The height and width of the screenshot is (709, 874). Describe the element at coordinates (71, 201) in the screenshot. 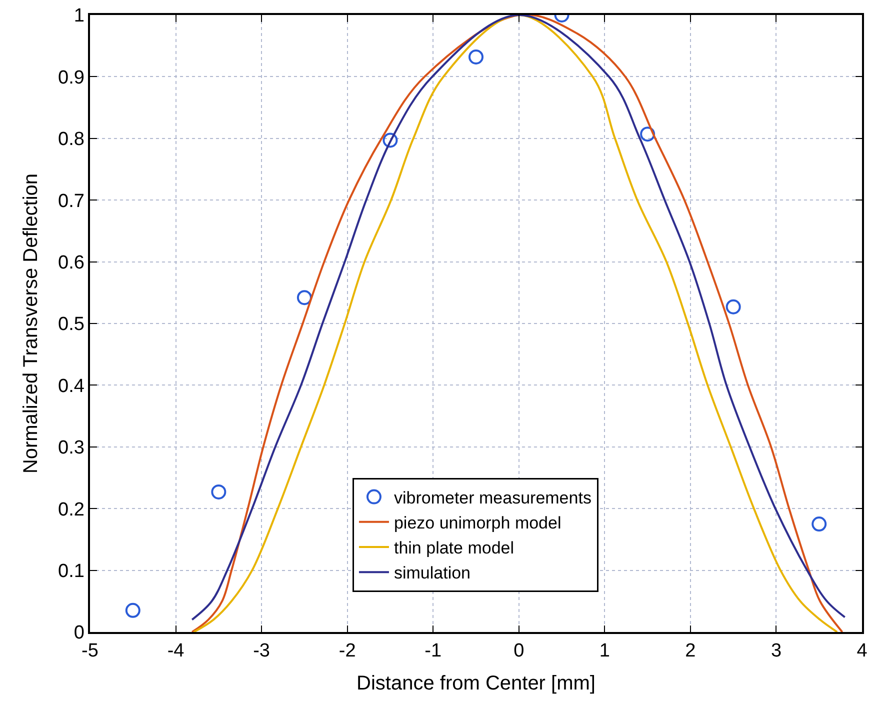

I see `y-tick-label: 0.7` at that location.